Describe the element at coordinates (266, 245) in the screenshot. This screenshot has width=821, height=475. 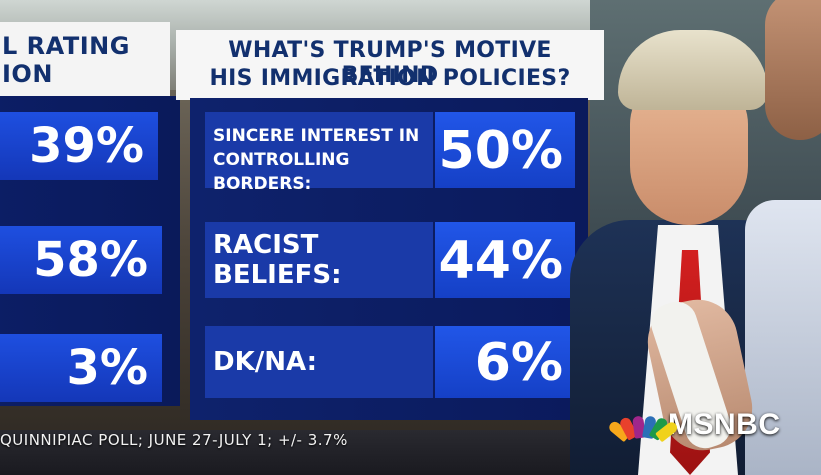
I see `poll-row-2-label-line-1: RACIST` at that location.